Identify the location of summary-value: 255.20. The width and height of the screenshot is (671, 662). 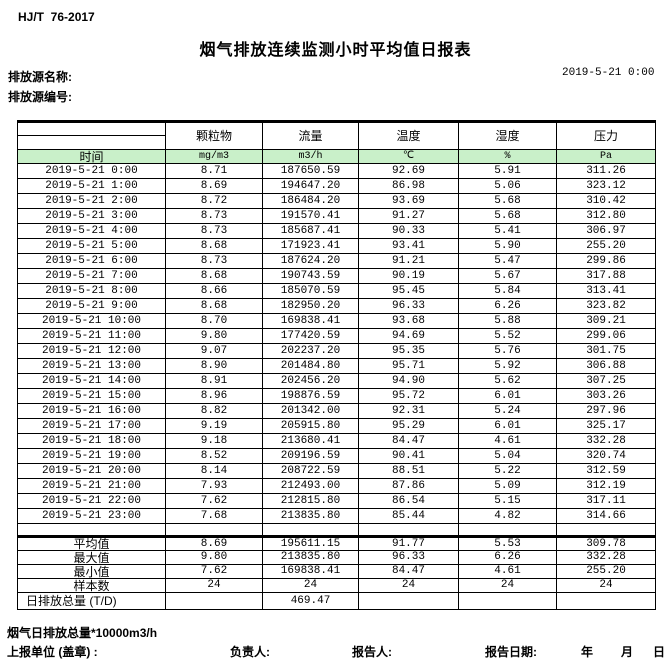
(606, 571).